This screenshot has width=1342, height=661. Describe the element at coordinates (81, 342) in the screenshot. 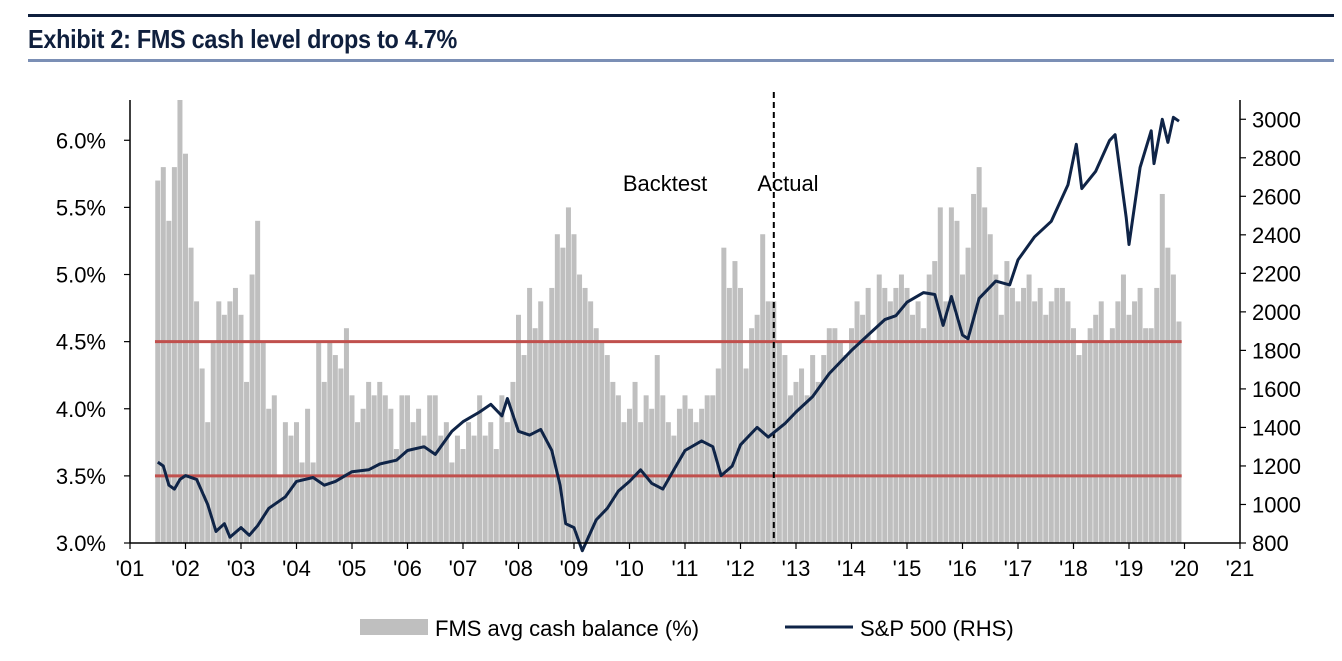

I see `left-tick-label: 4.5%` at that location.